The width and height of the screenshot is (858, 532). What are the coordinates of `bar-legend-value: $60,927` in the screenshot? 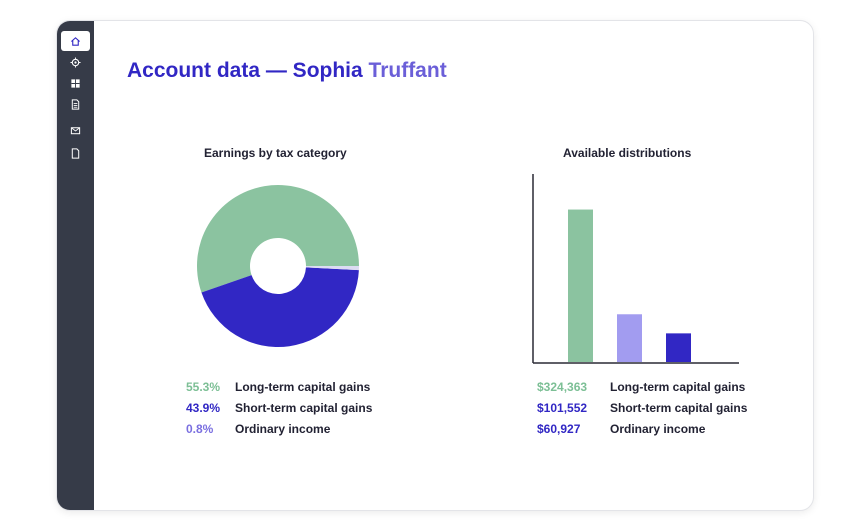 It's located at (559, 429).